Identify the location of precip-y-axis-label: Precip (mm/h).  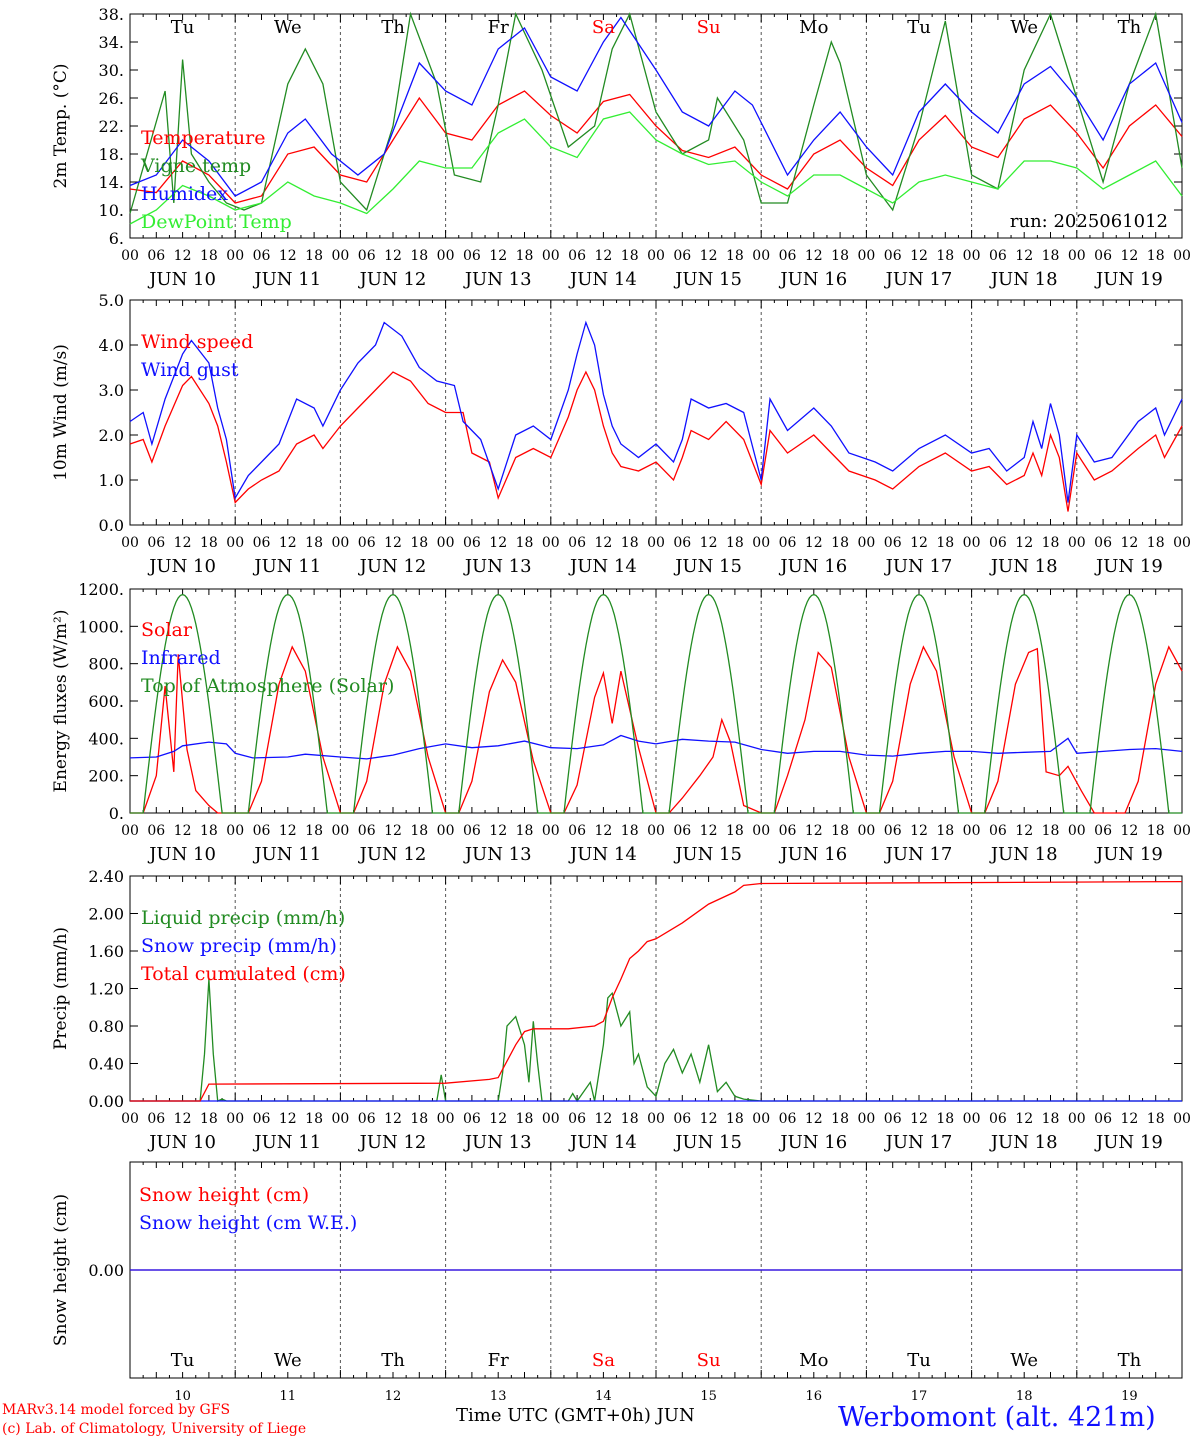
(61, 988).